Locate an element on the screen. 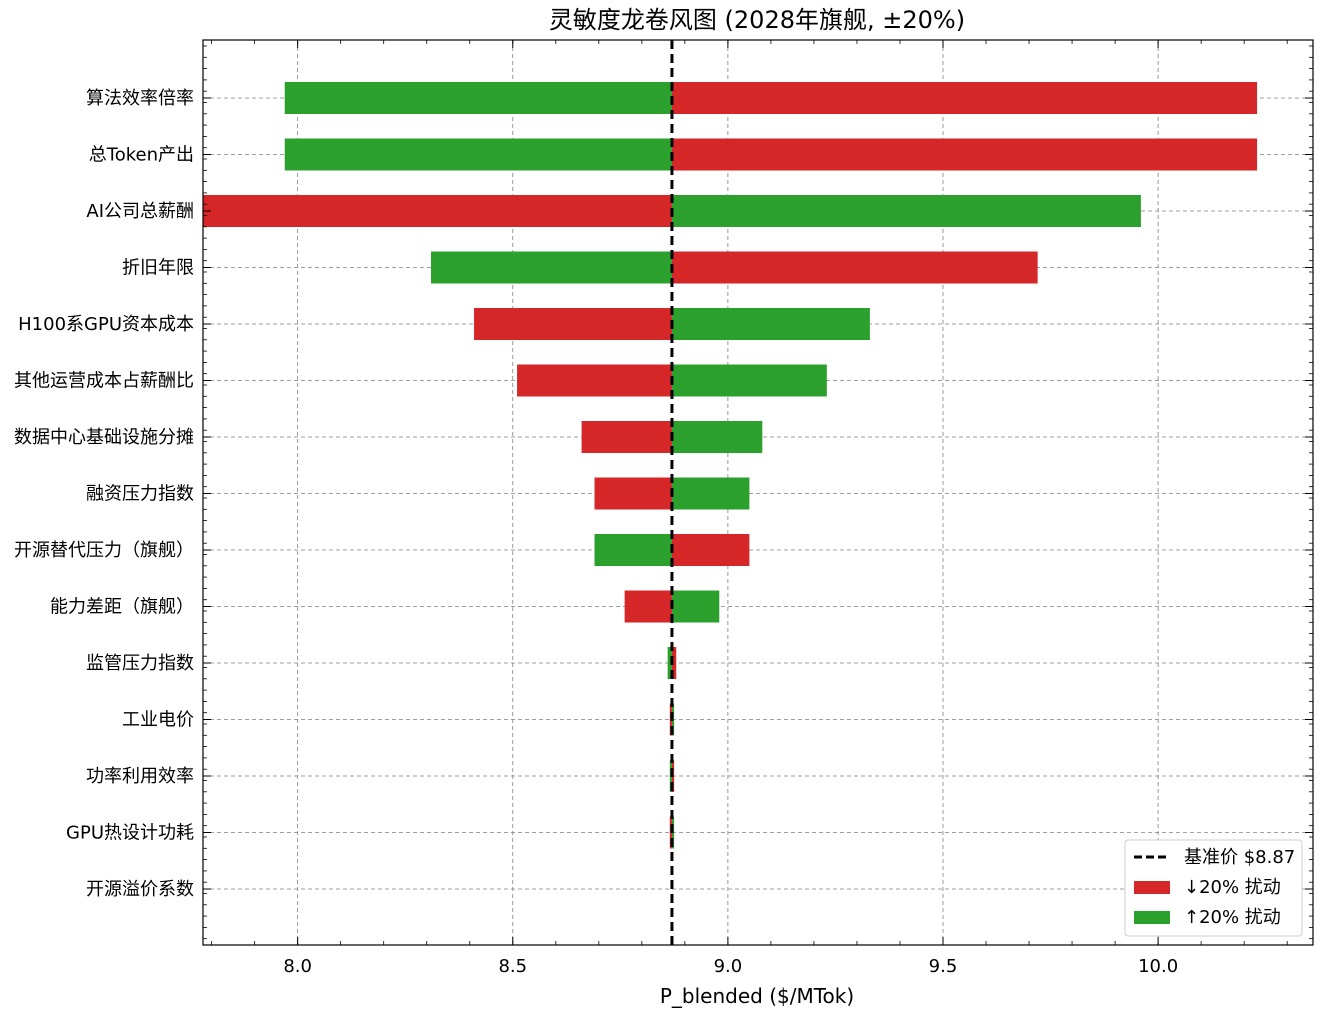 This screenshot has width=1320, height=1016. category-label: 开源替代压力（旗舰） is located at coordinates (104, 550).